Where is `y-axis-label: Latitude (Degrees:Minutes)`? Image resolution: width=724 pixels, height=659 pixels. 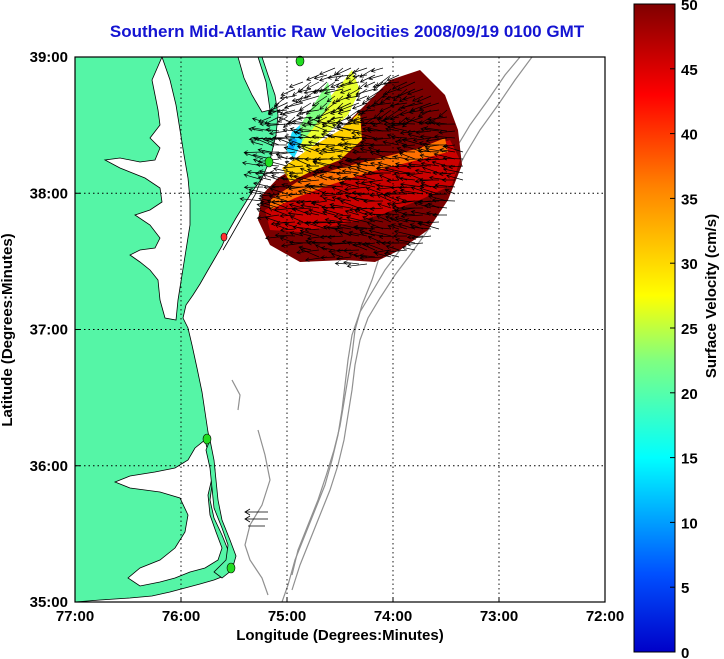 y-axis-label: Latitude (Degrees:Minutes) is located at coordinates (8, 329).